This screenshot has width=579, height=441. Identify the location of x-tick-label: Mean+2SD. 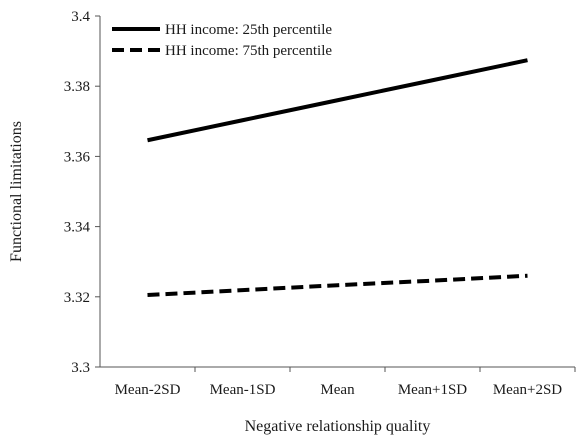
(527, 390).